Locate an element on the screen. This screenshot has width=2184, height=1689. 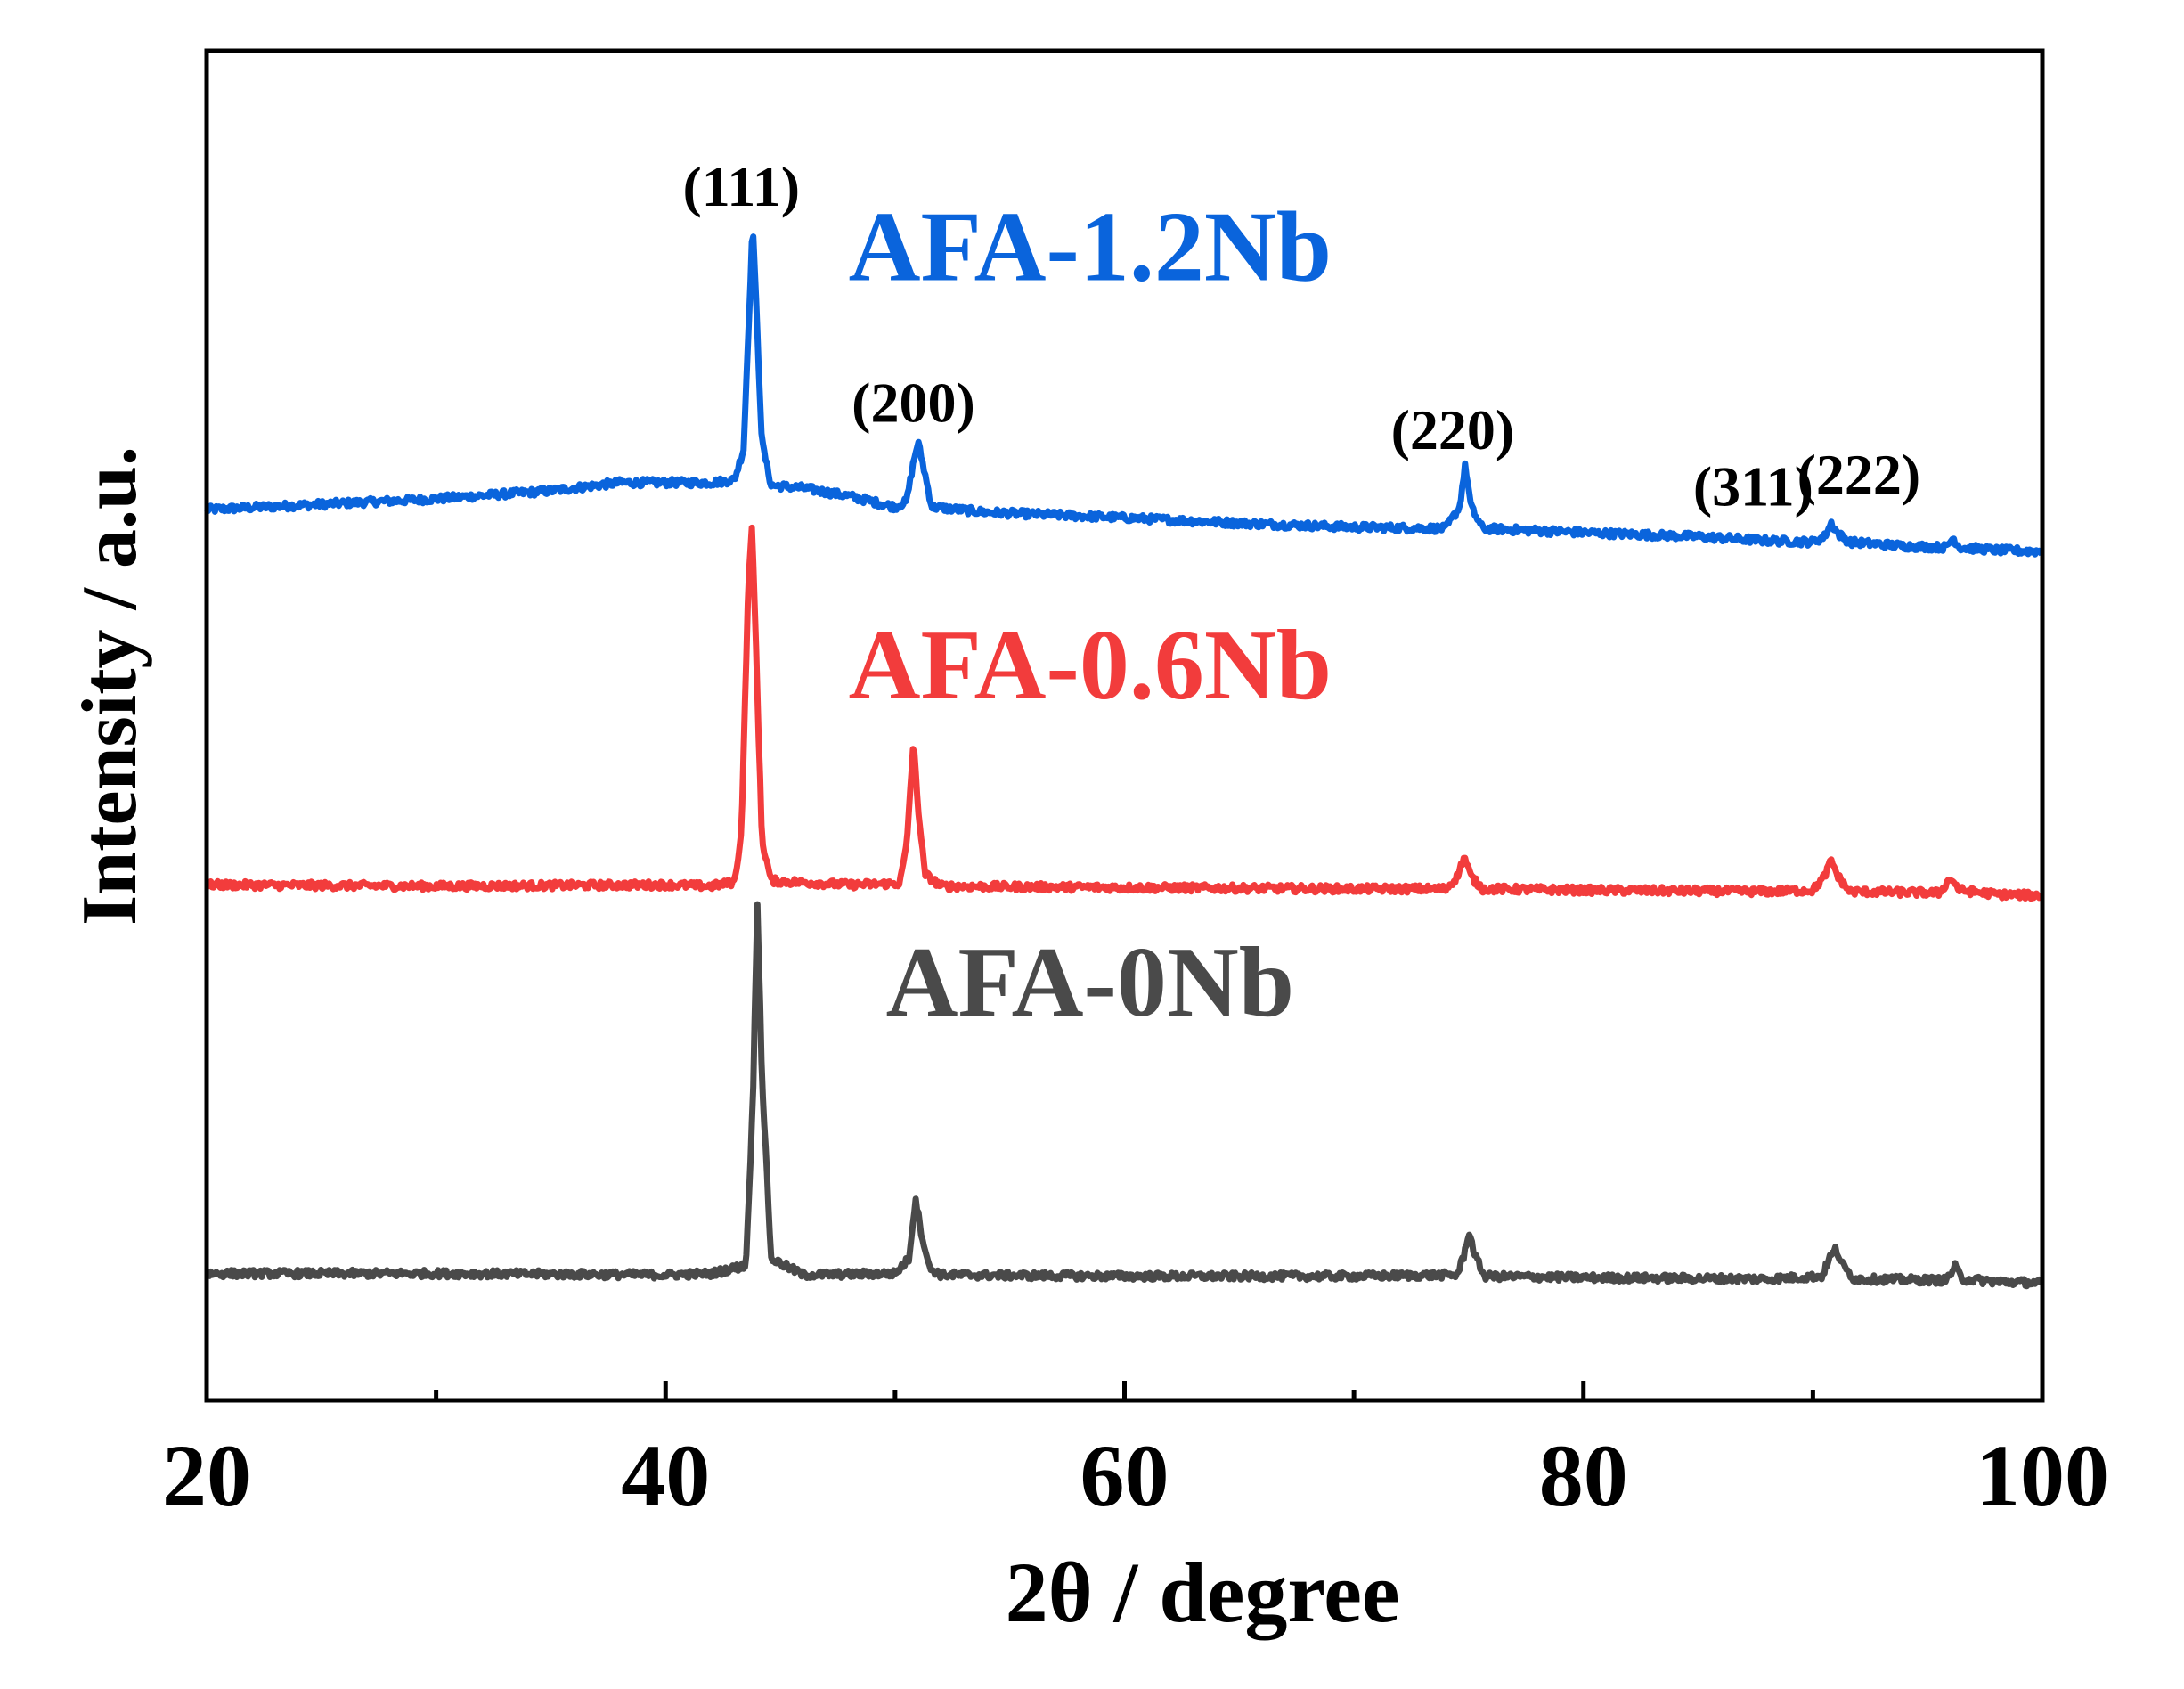
peak-label-4: (222) is located at coordinates (1859, 475).